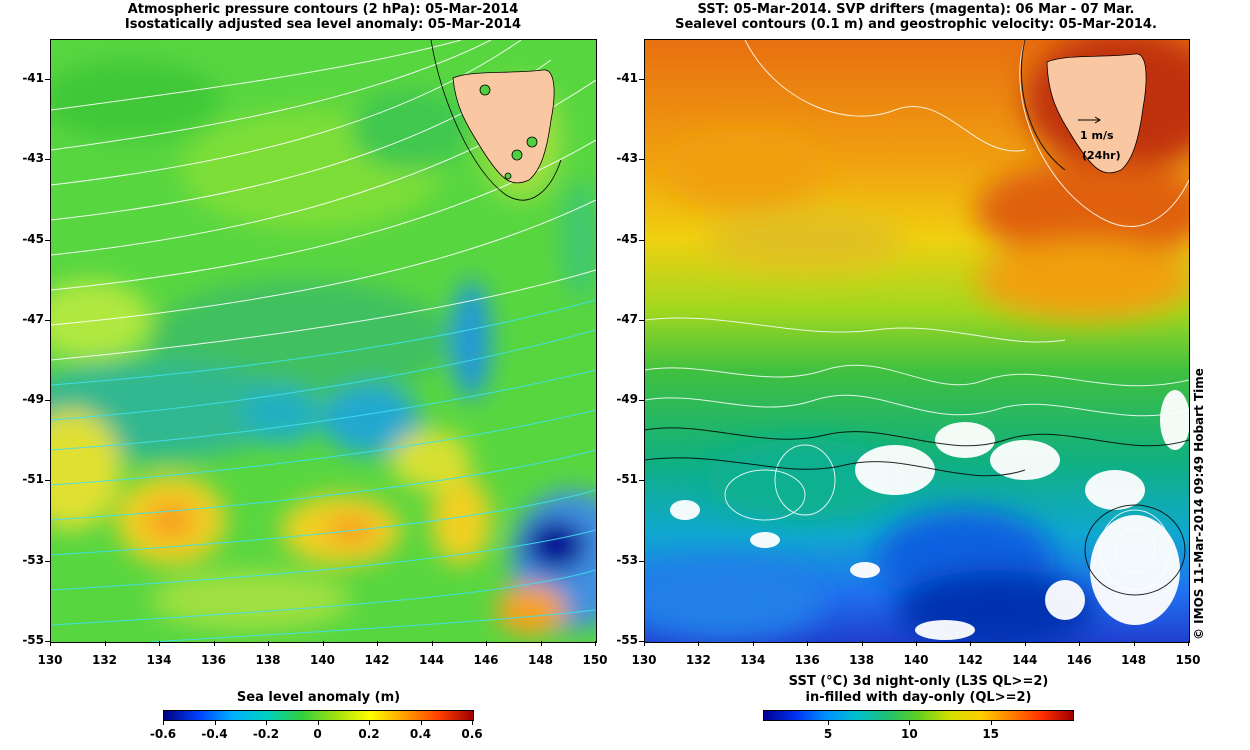  Describe the element at coordinates (627, 399) in the screenshot. I see `right-ytick-label: -49` at that location.